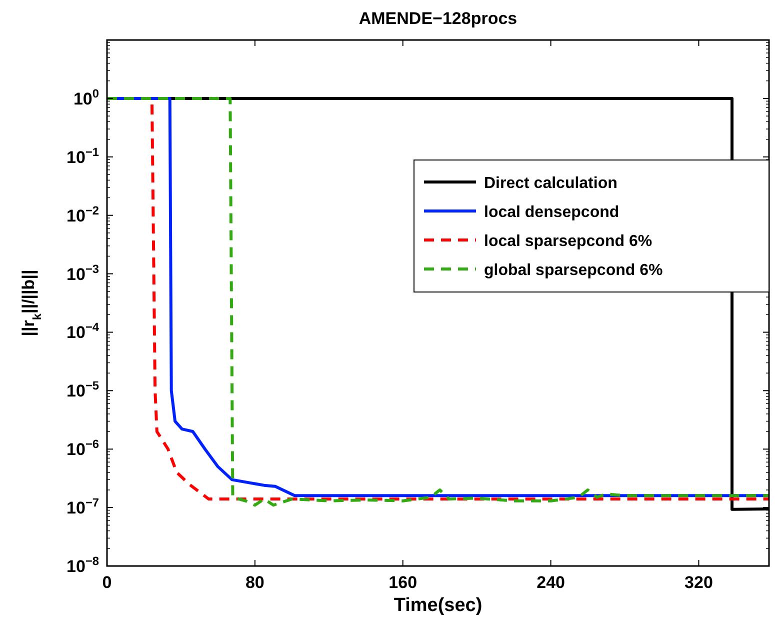 The image size is (775, 621). Describe the element at coordinates (254, 582) in the screenshot. I see `x-tick-label: 80` at that location.